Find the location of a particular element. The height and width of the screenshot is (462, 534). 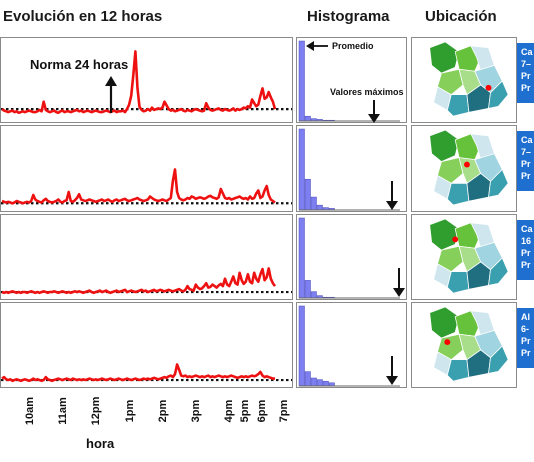

norm-arrow-icon is located at coordinates (111, 94).